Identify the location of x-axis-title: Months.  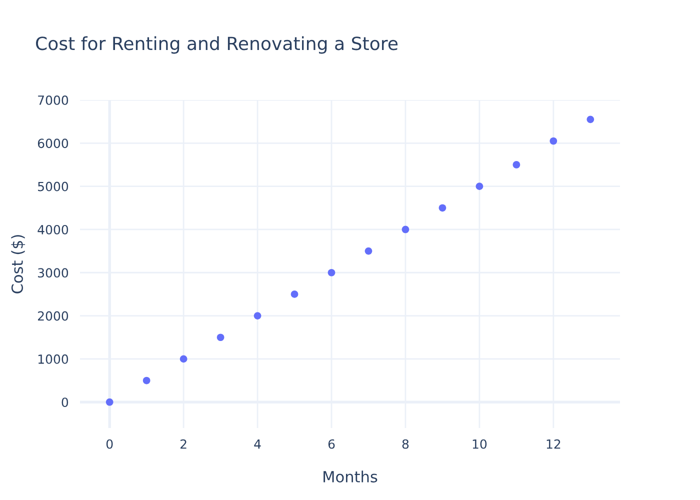
(351, 476).